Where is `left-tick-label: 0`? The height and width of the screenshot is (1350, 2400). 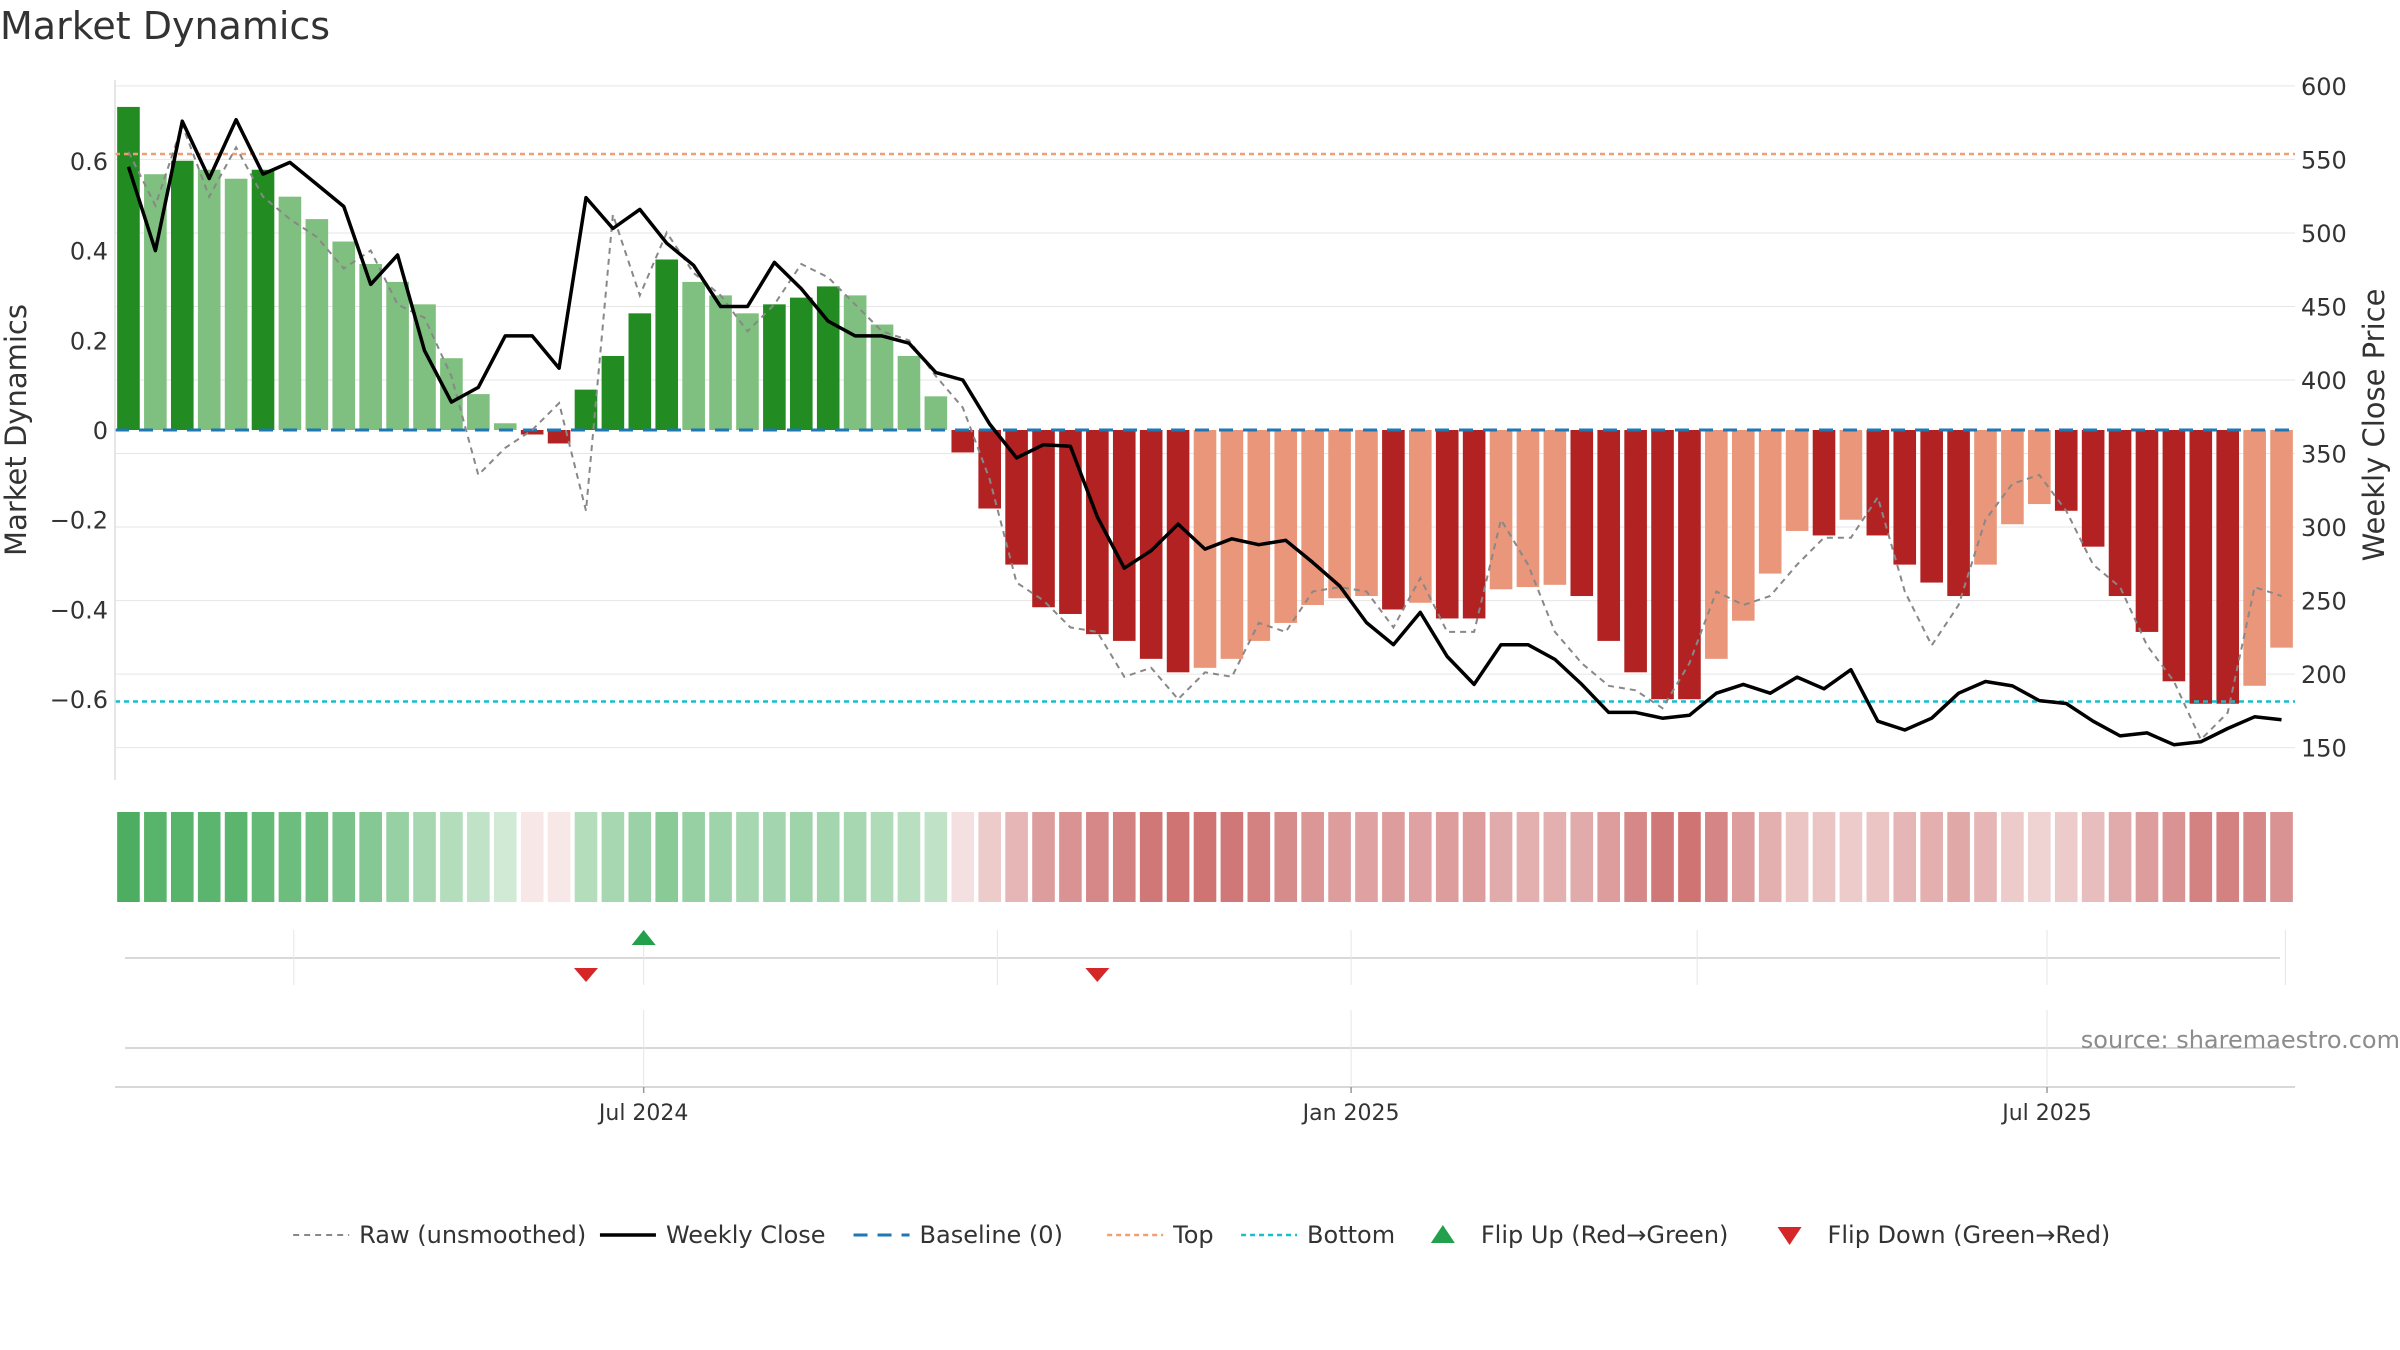
left-tick-label: 0 is located at coordinates (100, 431).